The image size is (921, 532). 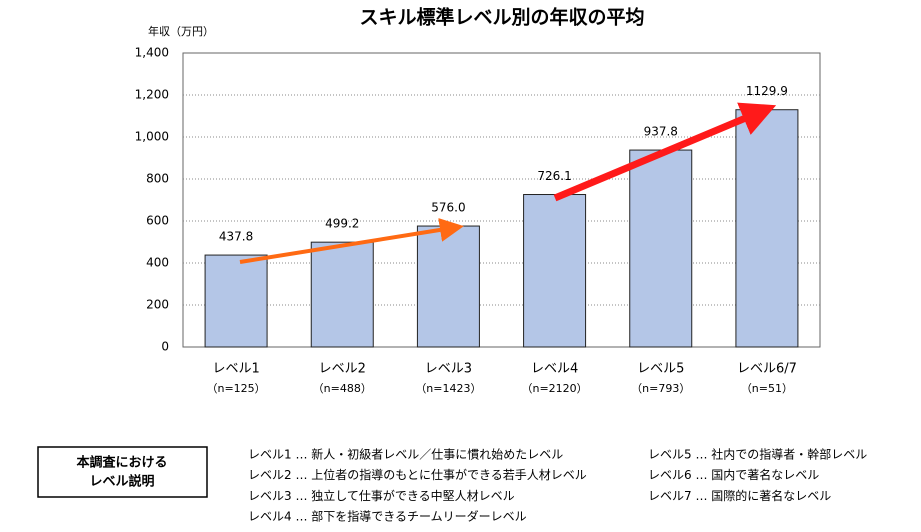 What do you see at coordinates (767, 388) in the screenshot?
I see `x-tick-note: （n=51）` at bounding box center [767, 388].